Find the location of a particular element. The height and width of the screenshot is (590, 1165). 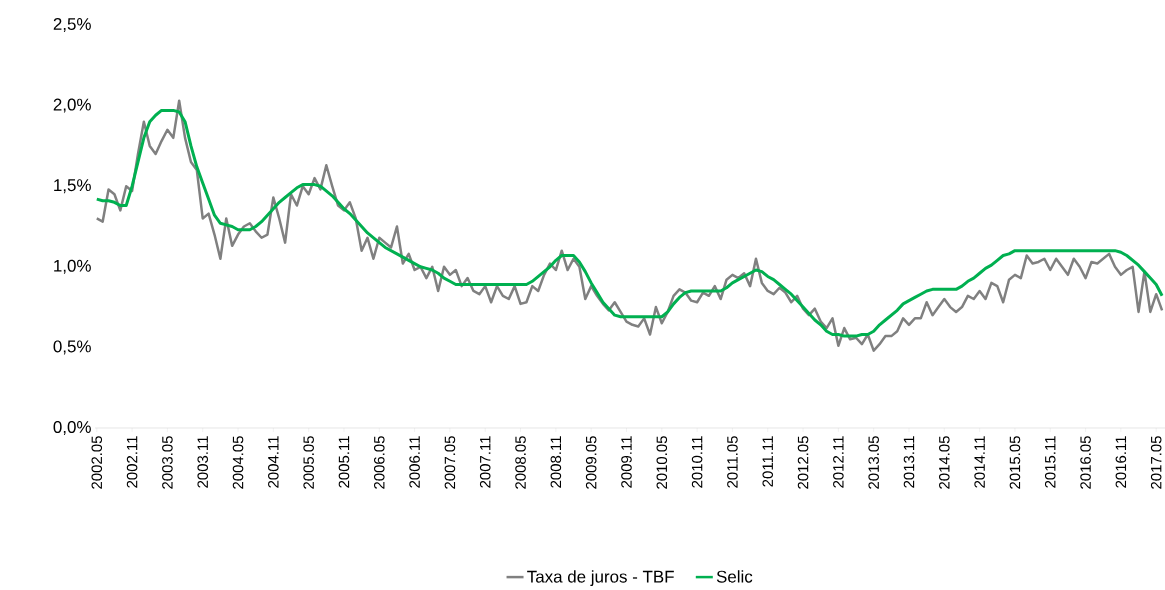

x-tick-label: 2004.11 is located at coordinates (273, 462).